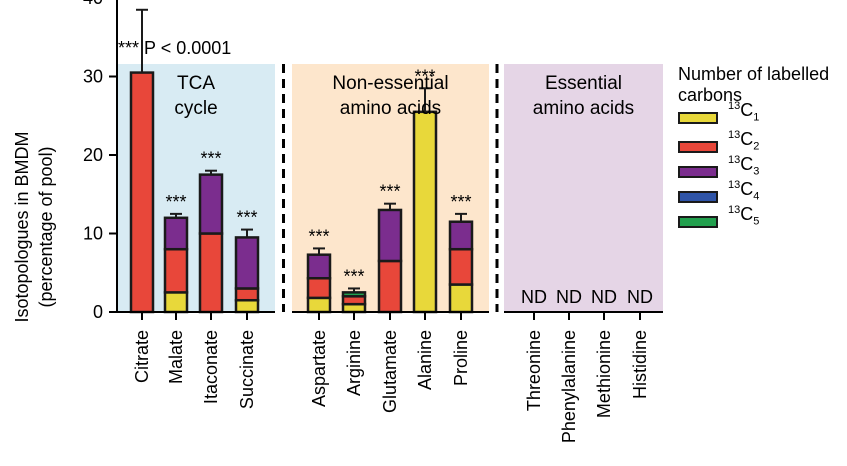 The height and width of the screenshot is (466, 847). I want to click on y-tick-label: 20, so click(93, 155).